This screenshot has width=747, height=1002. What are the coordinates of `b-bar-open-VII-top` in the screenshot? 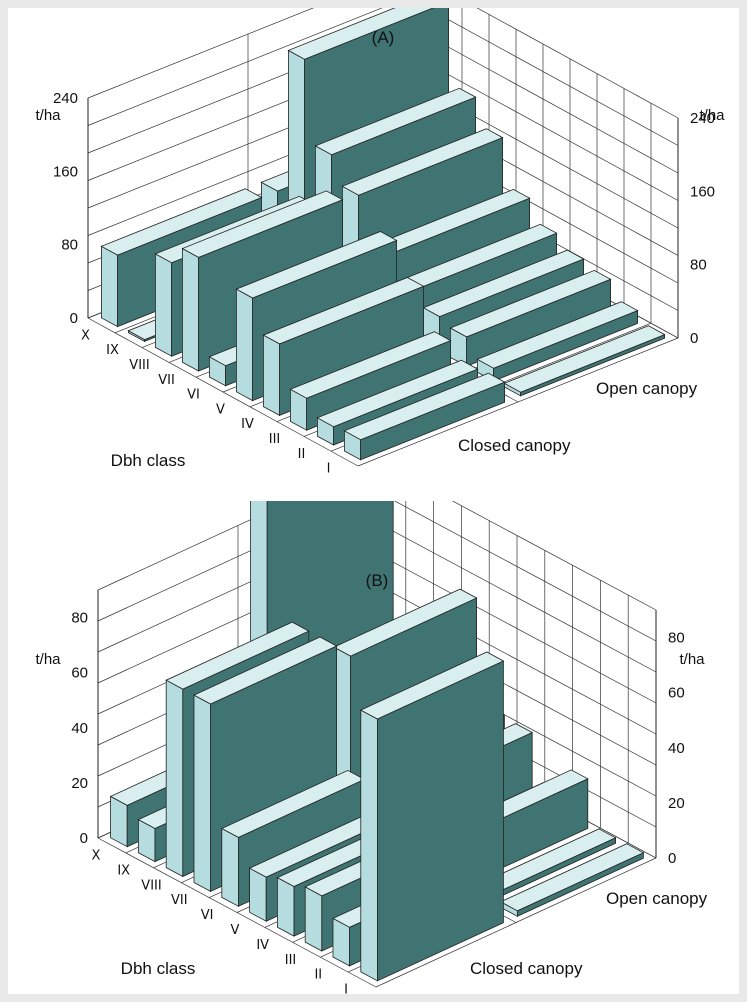 It's located at (405, 622).